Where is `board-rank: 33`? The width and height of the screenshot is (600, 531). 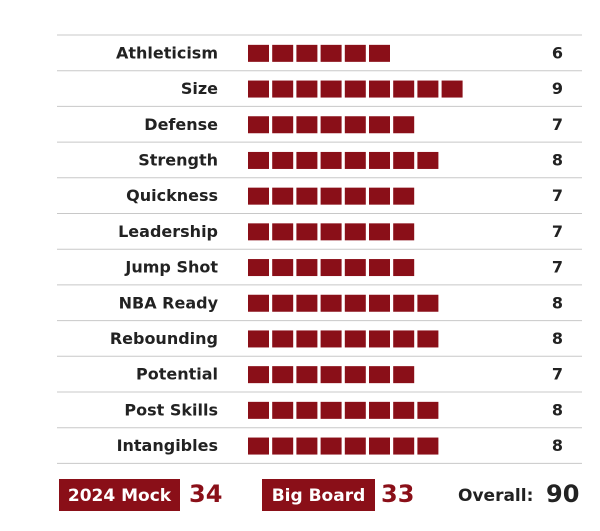 board-rank: 33 is located at coordinates (397, 494).